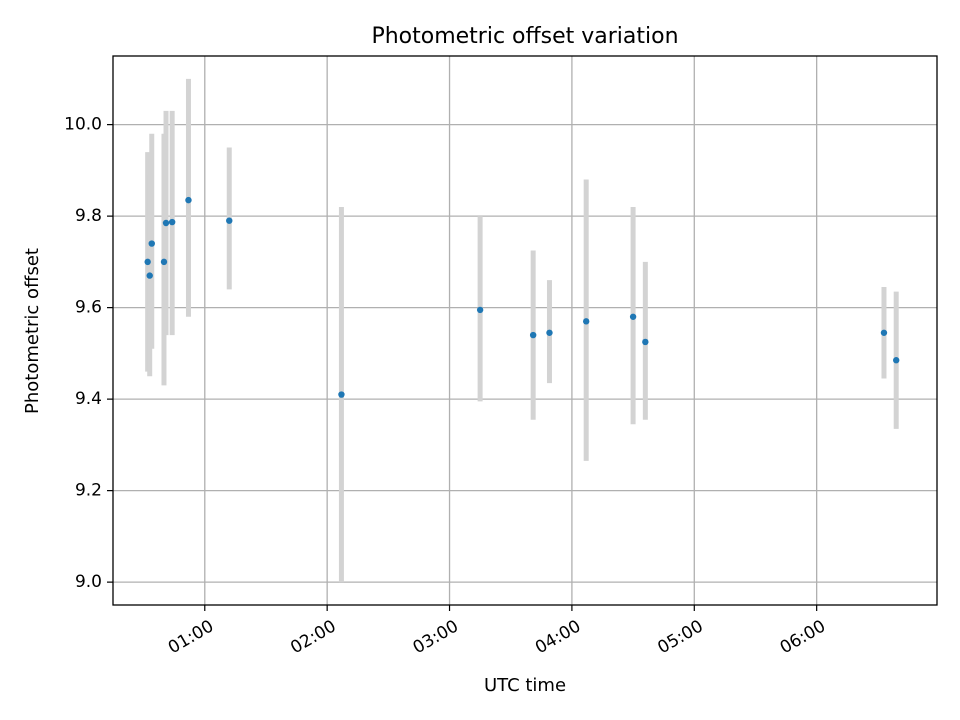 The image size is (960, 720). What do you see at coordinates (803, 637) in the screenshot?
I see `x-tick-label: 06:00` at bounding box center [803, 637].